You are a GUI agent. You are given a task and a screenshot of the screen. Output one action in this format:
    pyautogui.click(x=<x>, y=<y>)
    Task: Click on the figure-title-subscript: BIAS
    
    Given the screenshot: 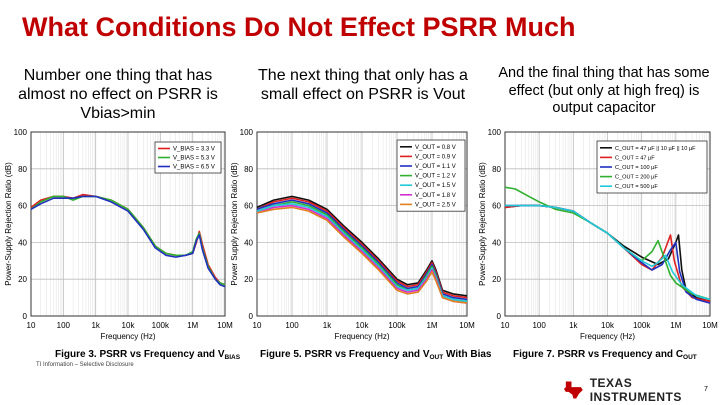 What is the action you would take?
    pyautogui.click(x=233, y=357)
    